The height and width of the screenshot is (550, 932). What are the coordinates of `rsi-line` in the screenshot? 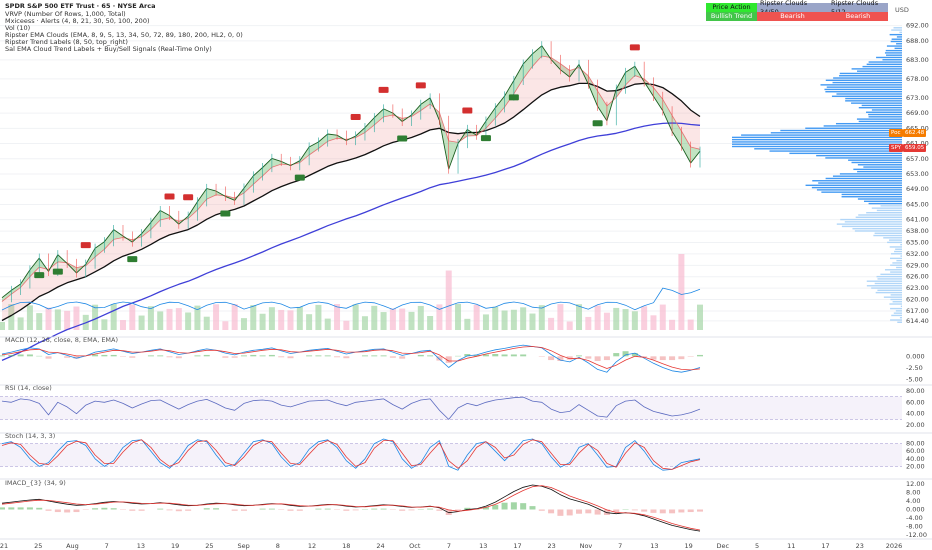 It's located at (351, 408).